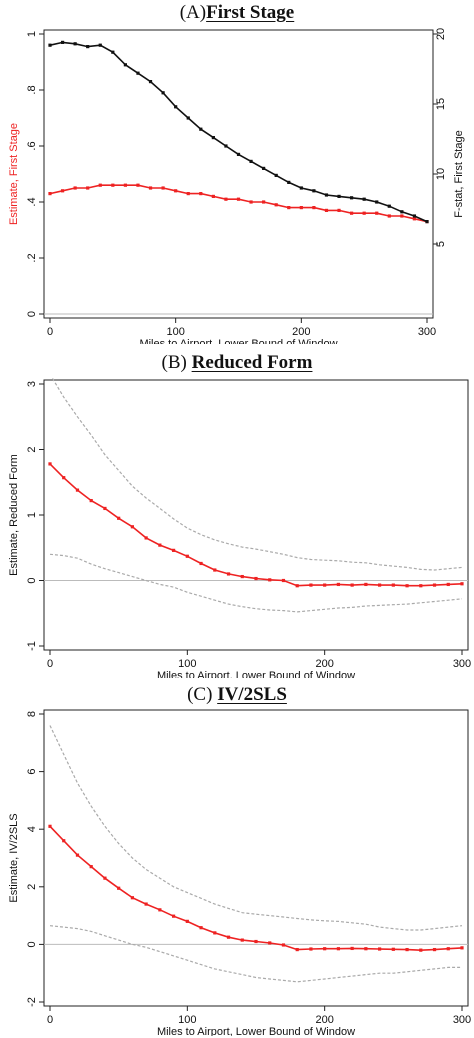  What do you see at coordinates (32, 772) in the screenshot?
I see `y-tick-label: 6` at bounding box center [32, 772].